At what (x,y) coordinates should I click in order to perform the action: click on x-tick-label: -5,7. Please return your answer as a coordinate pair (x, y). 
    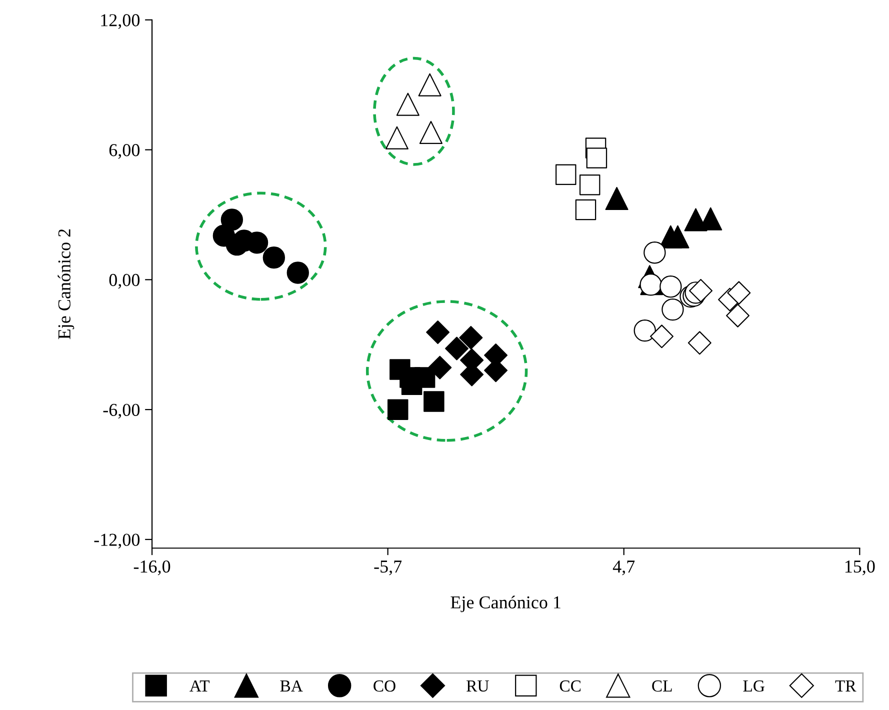
    Looking at the image, I should click on (388, 568).